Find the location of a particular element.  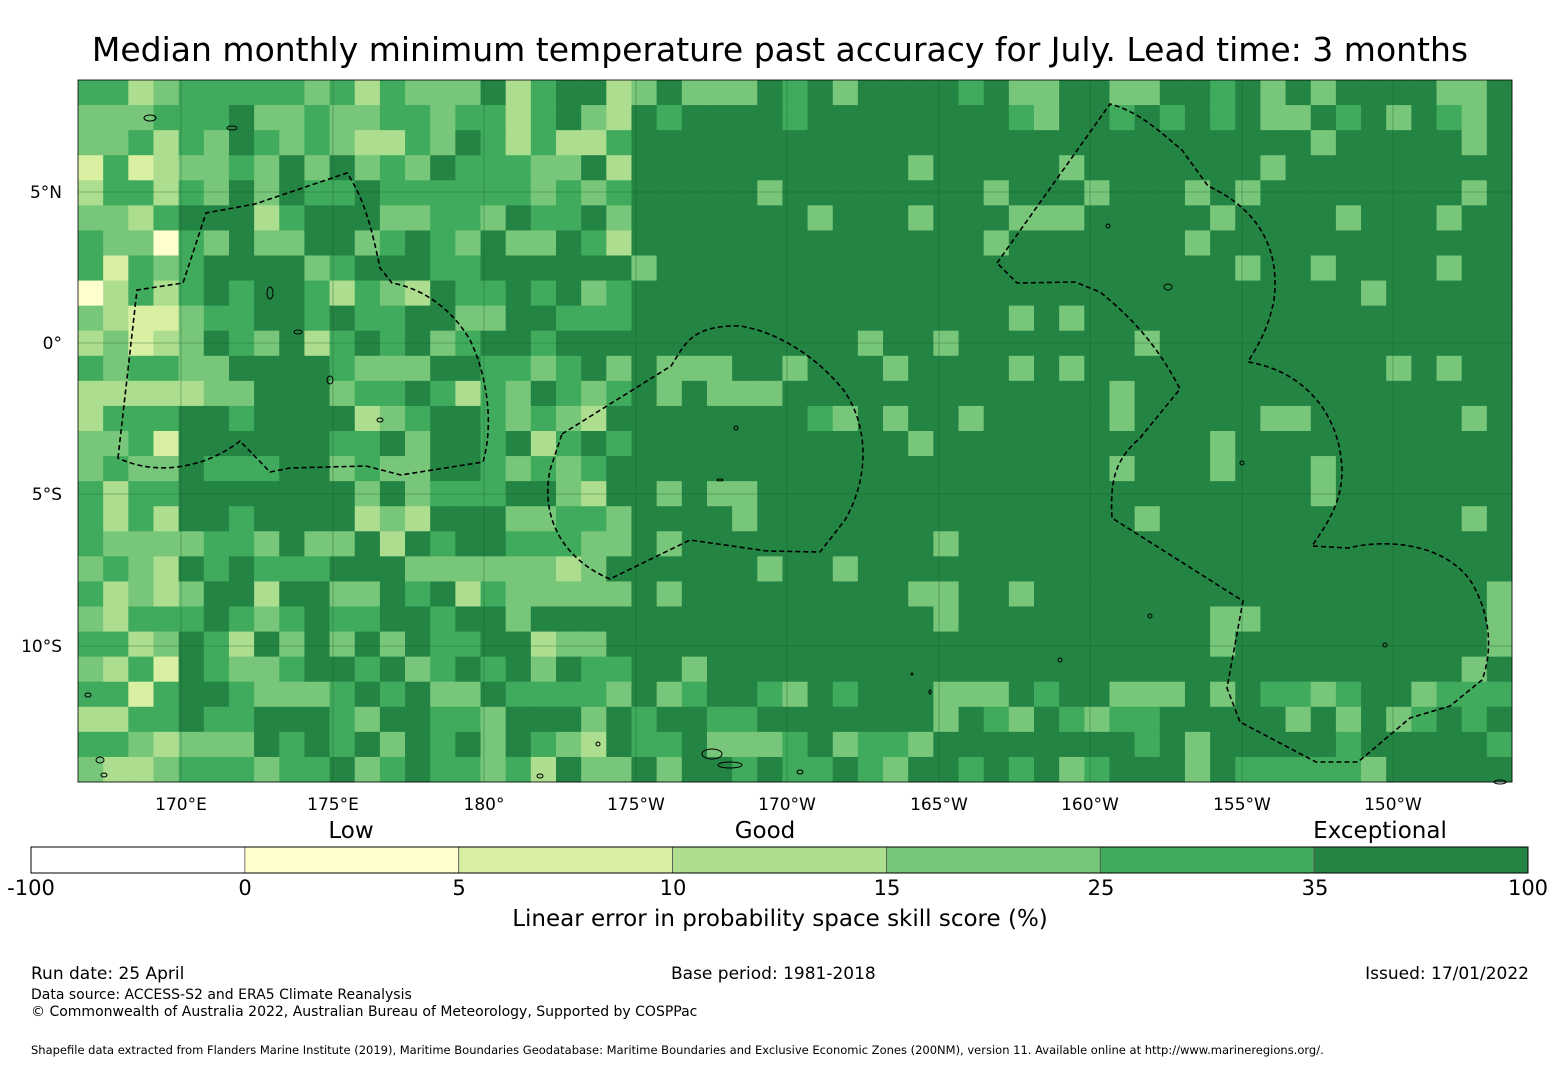

longitude-label: 170°E is located at coordinates (181, 805).